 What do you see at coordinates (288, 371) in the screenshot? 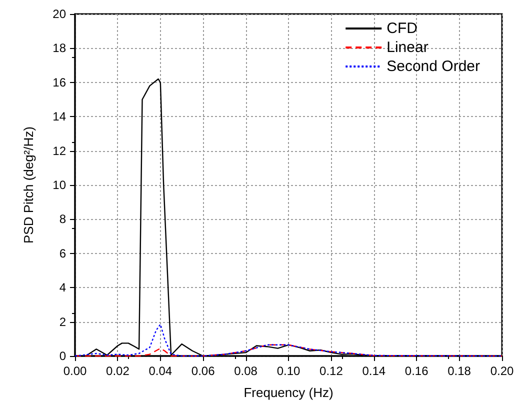
I see `x-tick-label: 0.10` at bounding box center [288, 371].